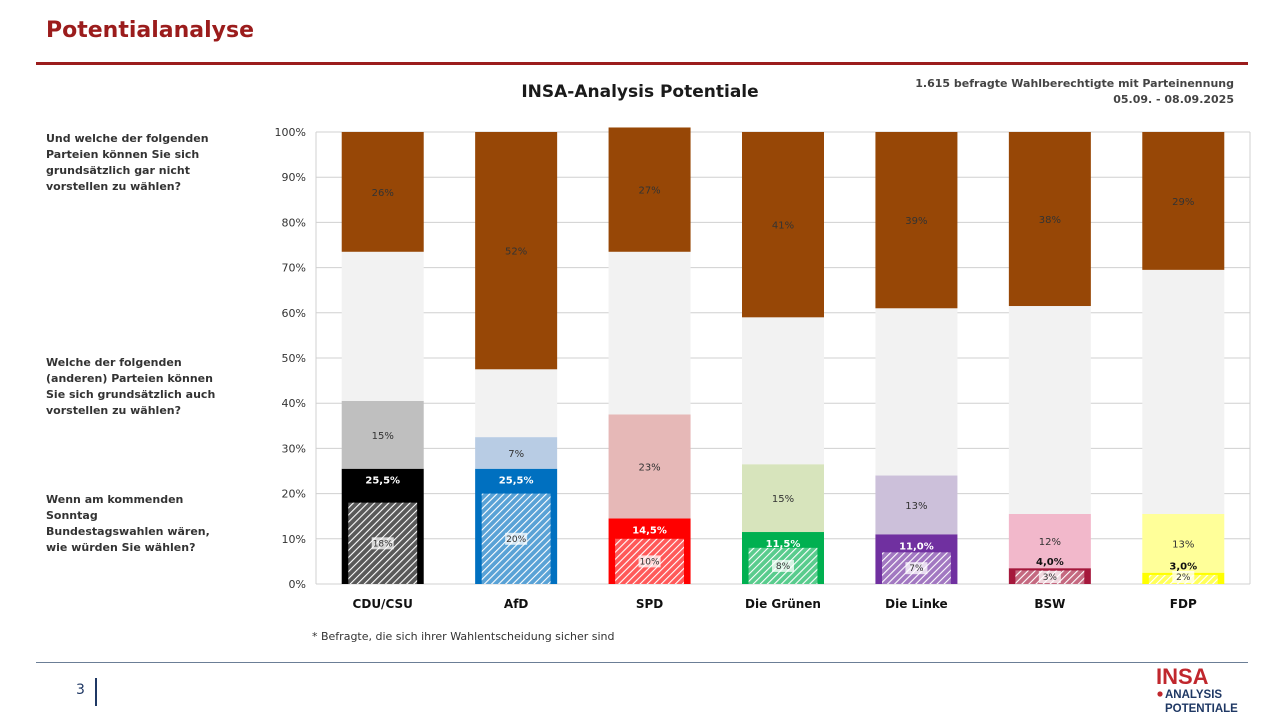 The image size is (1280, 720). I want to click on rejection-share-label: 39%, so click(916, 221).